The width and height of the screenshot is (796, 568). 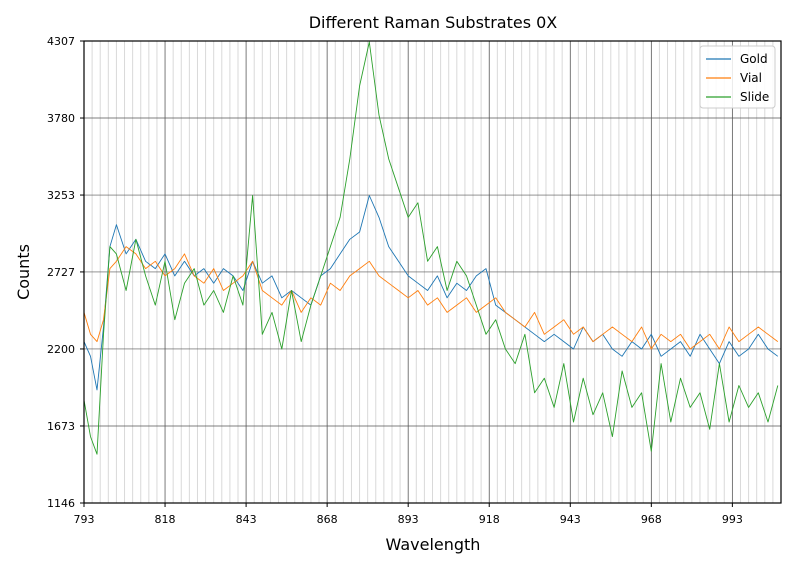 I want to click on y-tick-label: 1146, so click(x=61, y=503).